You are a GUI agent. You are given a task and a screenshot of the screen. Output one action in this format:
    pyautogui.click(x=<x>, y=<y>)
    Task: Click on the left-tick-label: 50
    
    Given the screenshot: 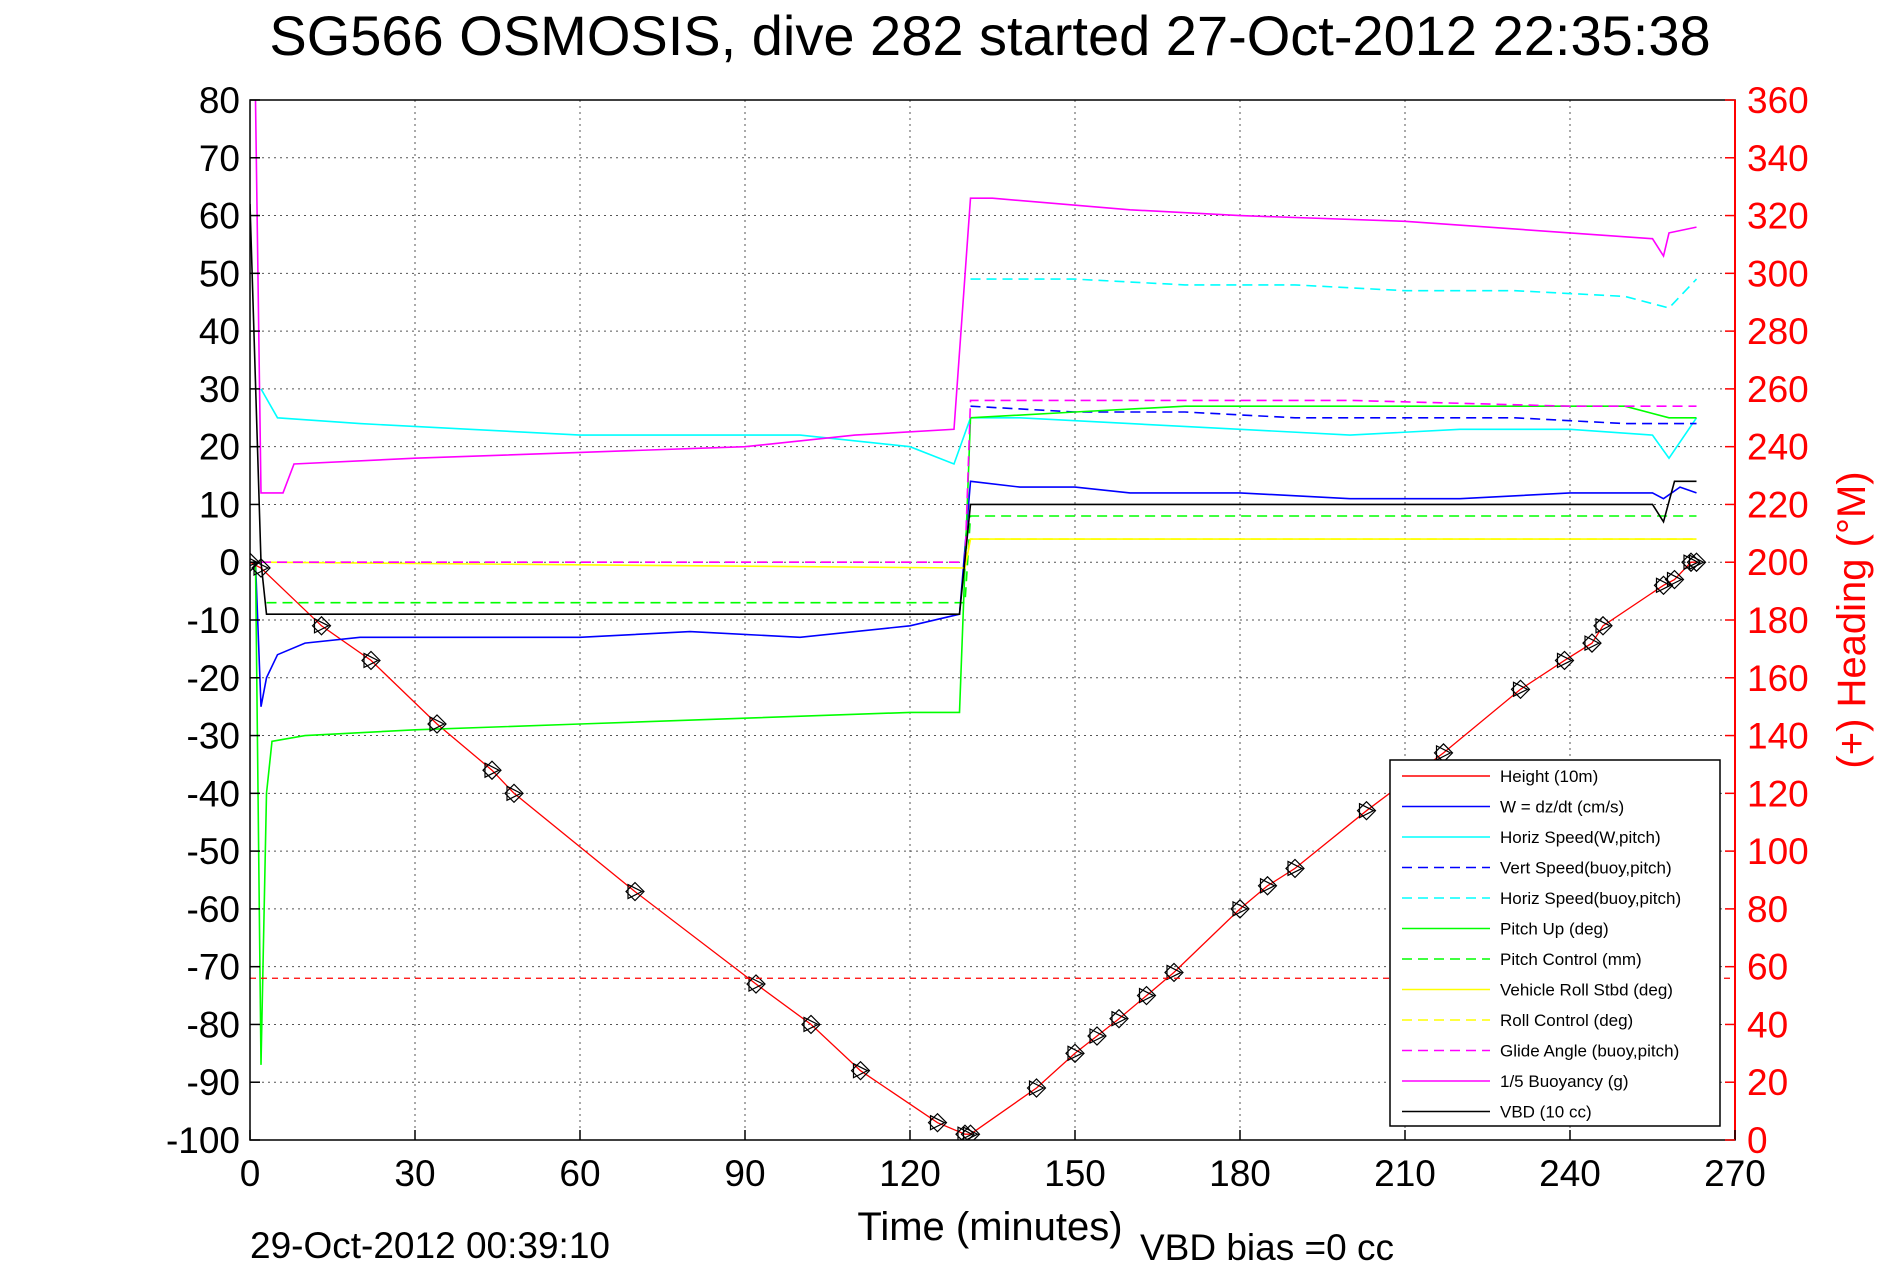 What is the action you would take?
    pyautogui.click(x=219, y=273)
    